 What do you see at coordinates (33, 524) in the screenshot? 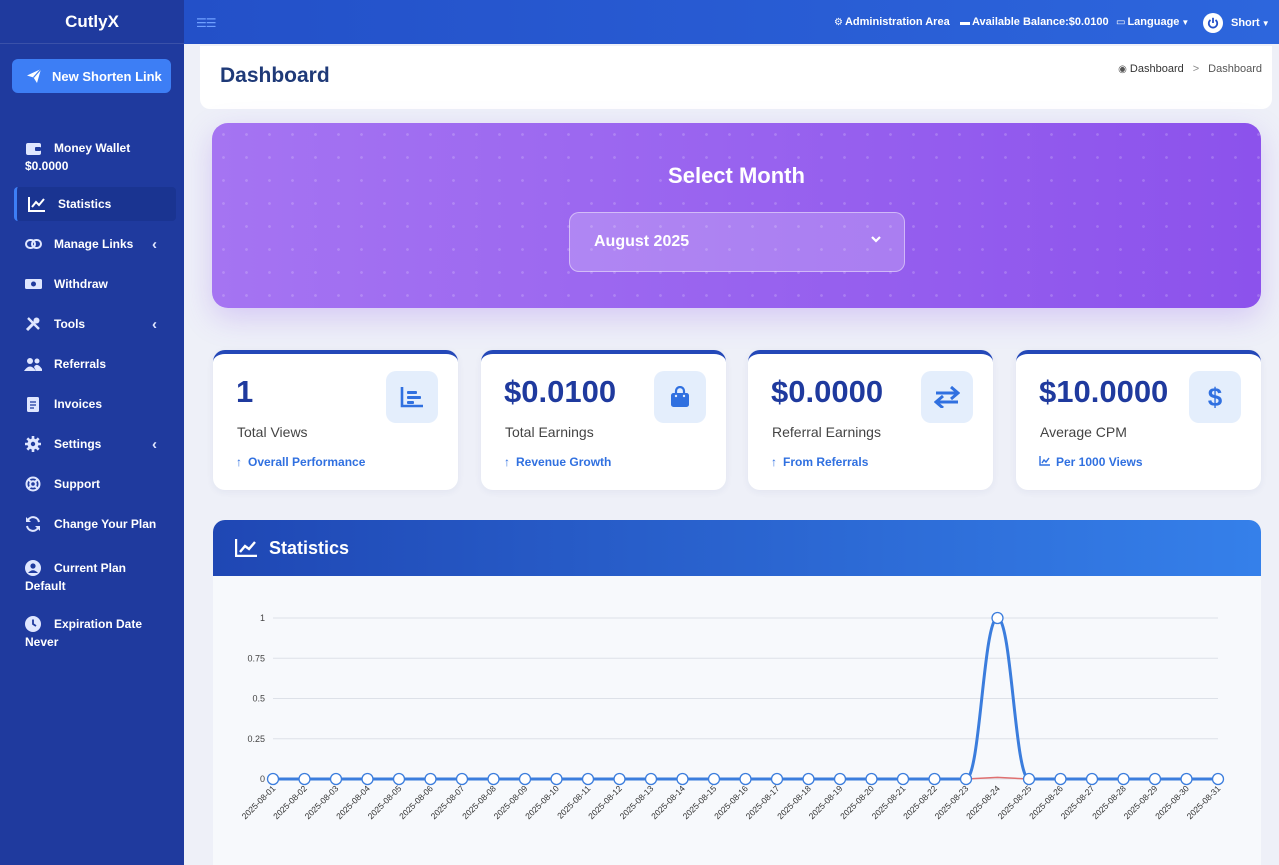
I see `refresh-icon` at bounding box center [33, 524].